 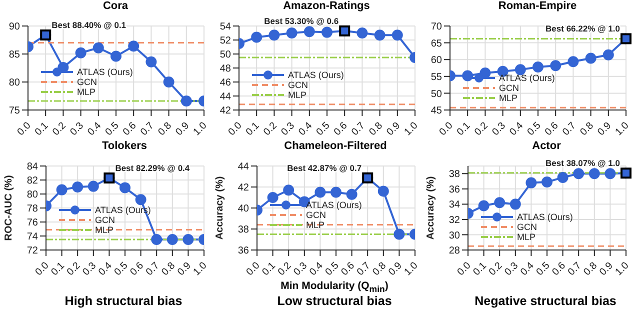 I want to click on y-tick-label: 42, so click(x=244, y=188).